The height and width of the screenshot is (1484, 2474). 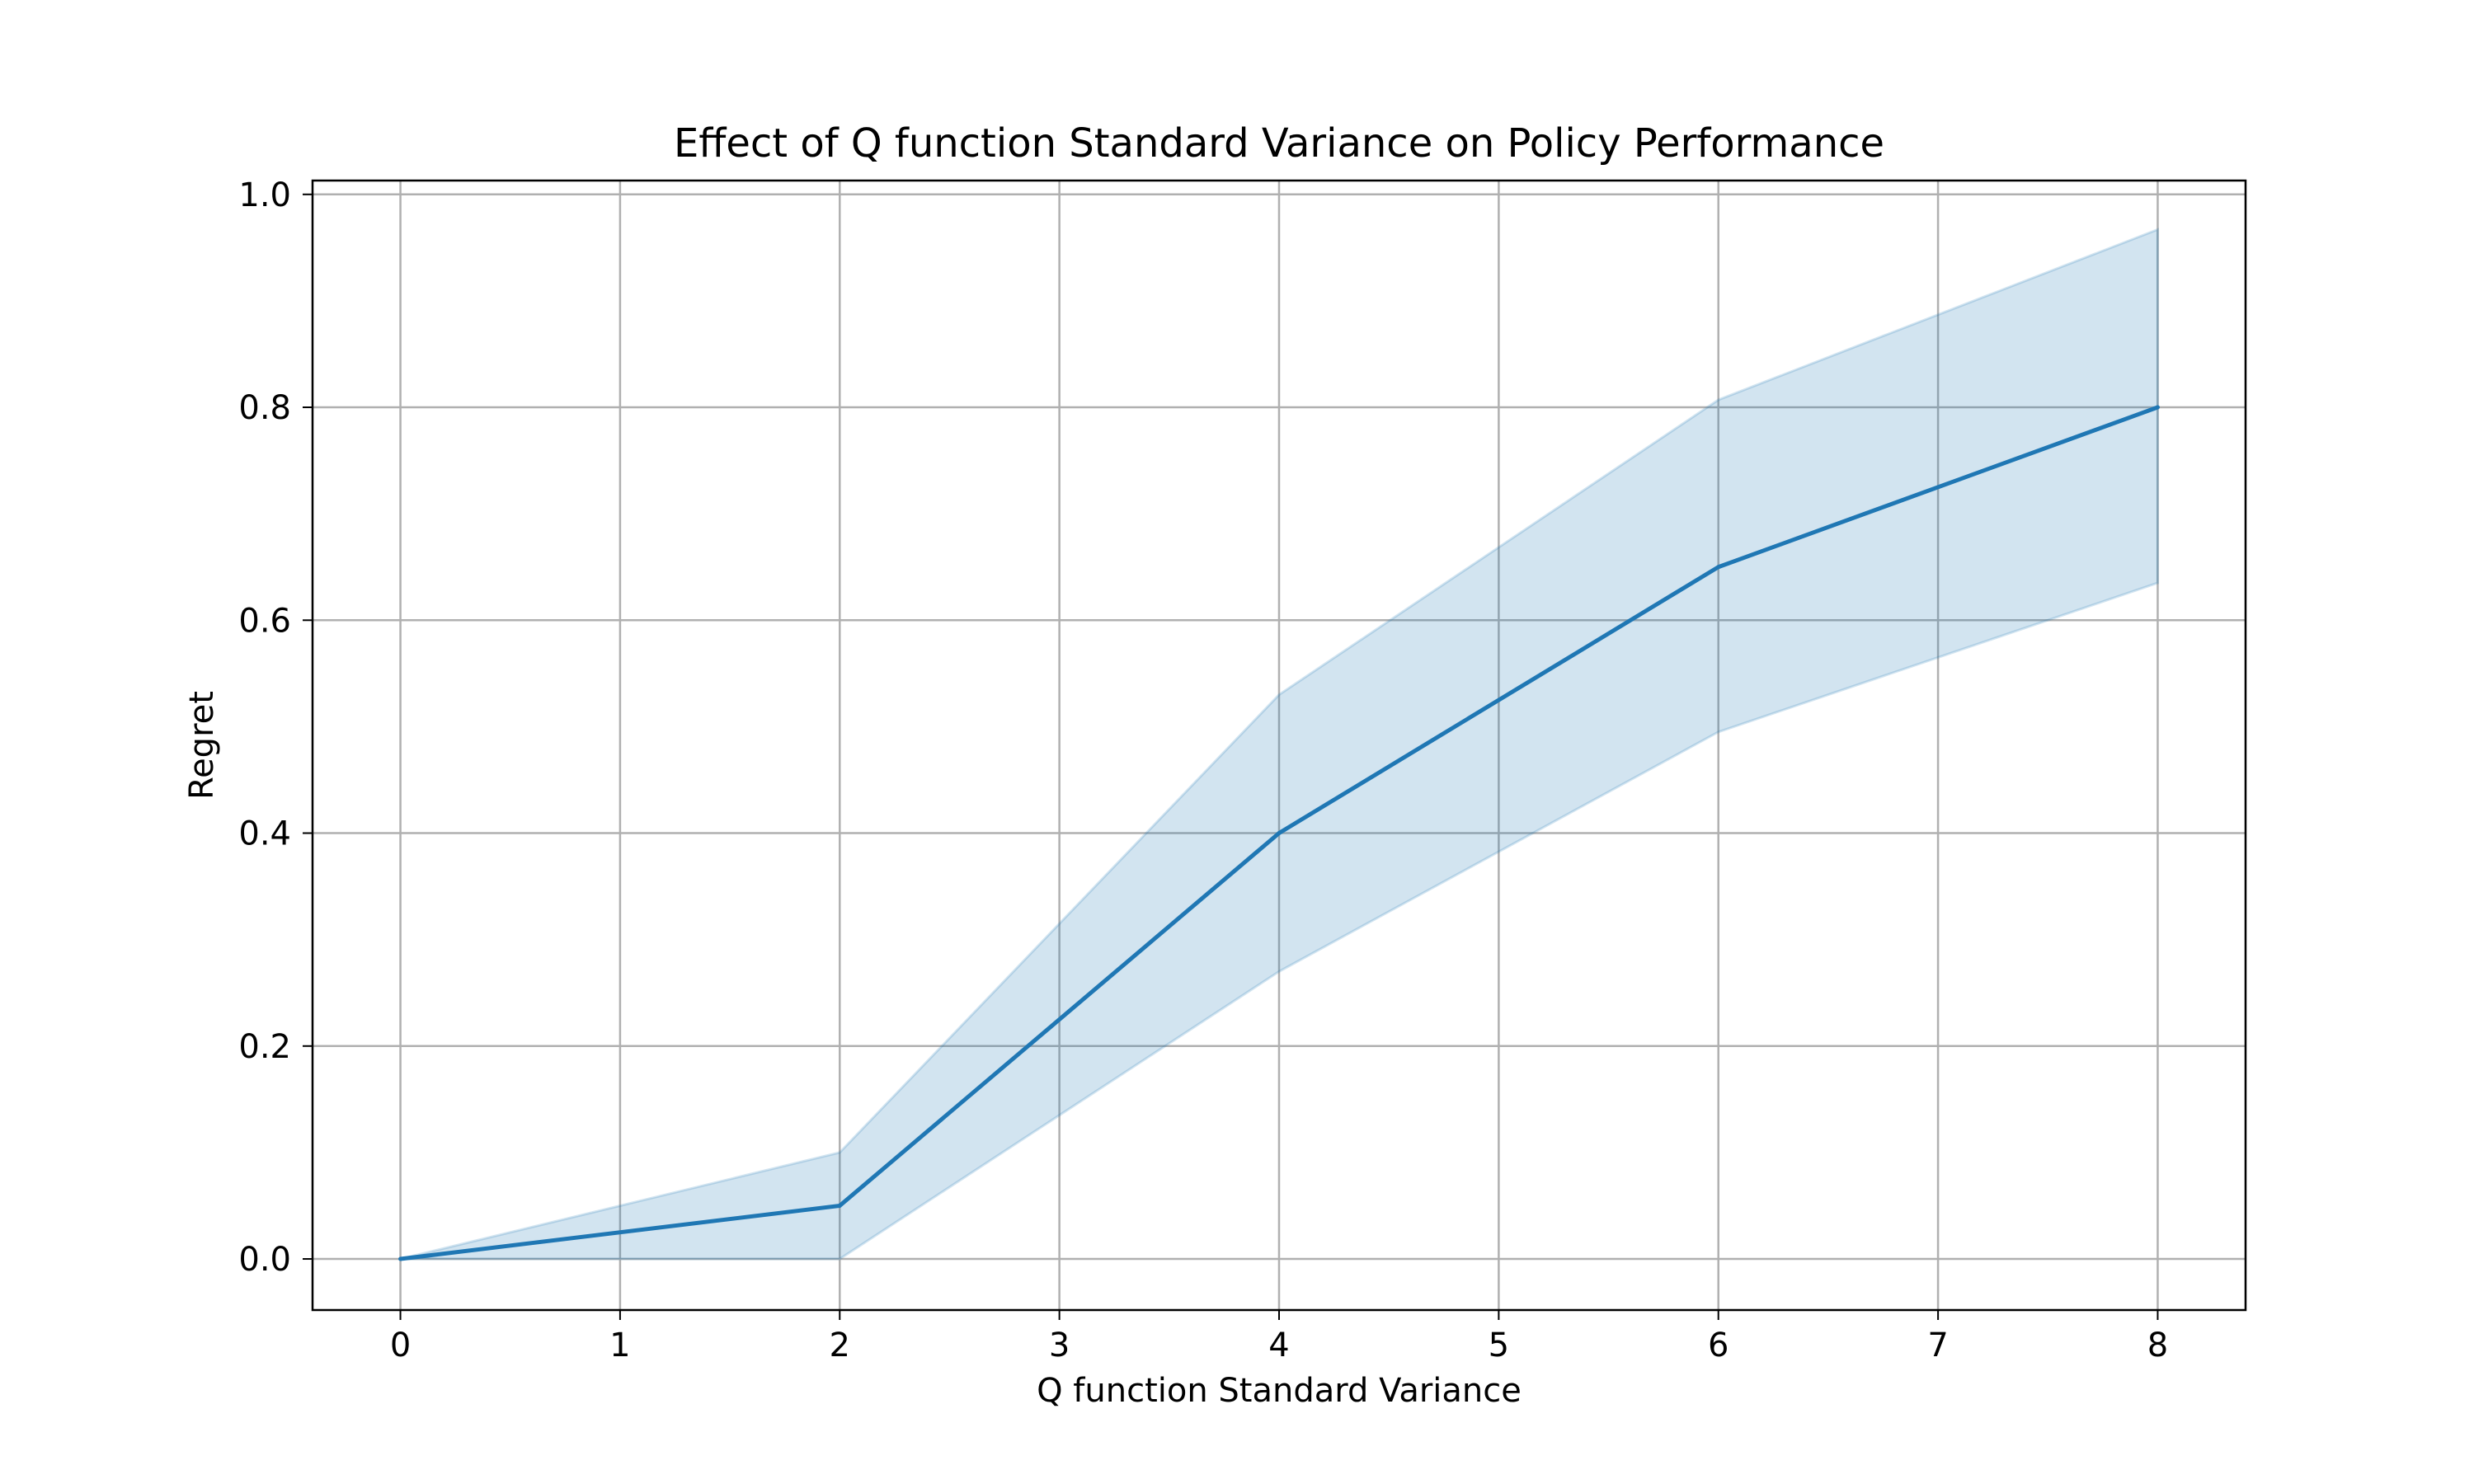 I want to click on x-tick-label: 5, so click(x=1499, y=1345).